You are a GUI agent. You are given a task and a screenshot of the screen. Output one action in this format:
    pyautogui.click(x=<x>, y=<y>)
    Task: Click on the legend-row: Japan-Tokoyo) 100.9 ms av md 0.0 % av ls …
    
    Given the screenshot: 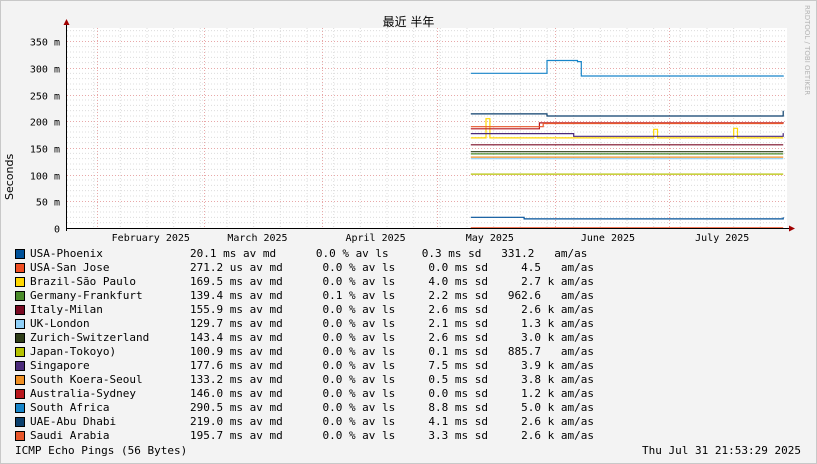 What is the action you would take?
    pyautogui.click(x=335, y=352)
    